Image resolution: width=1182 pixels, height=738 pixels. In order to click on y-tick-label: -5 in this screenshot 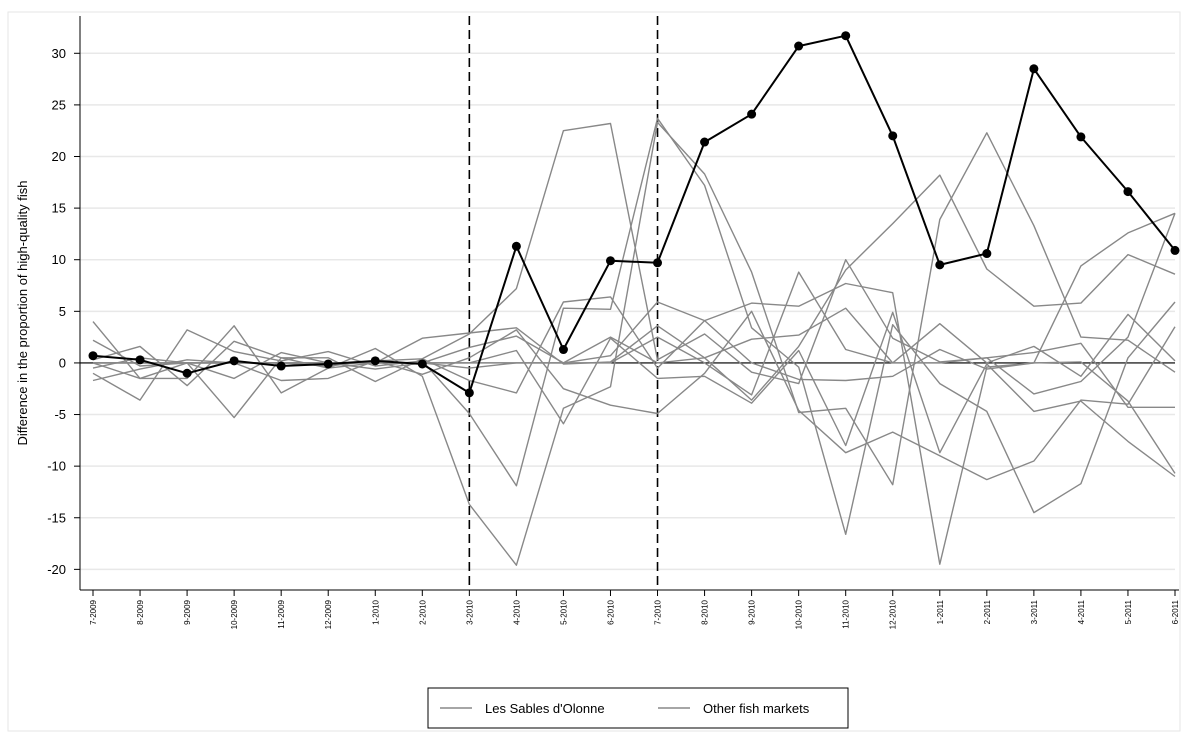, I will do `click(60, 414)`.